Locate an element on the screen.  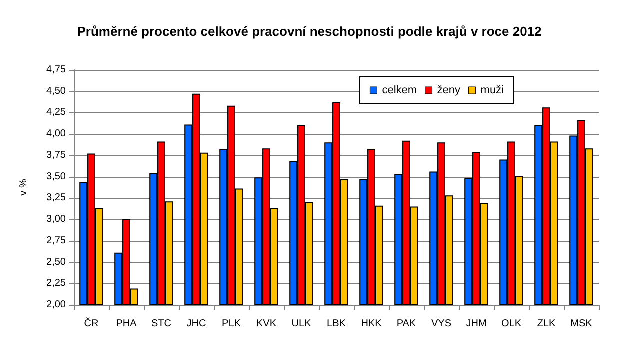
x-tick-label: KVK is located at coordinates (266, 324).